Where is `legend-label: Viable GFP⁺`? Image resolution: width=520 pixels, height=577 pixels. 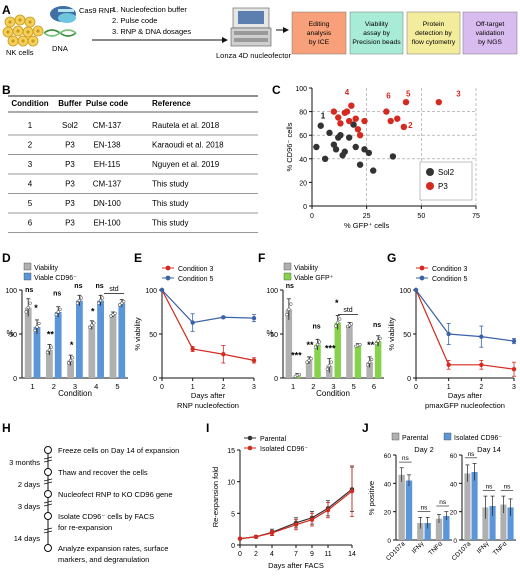 legend-label: Viable GFP⁺ is located at coordinates (314, 278).